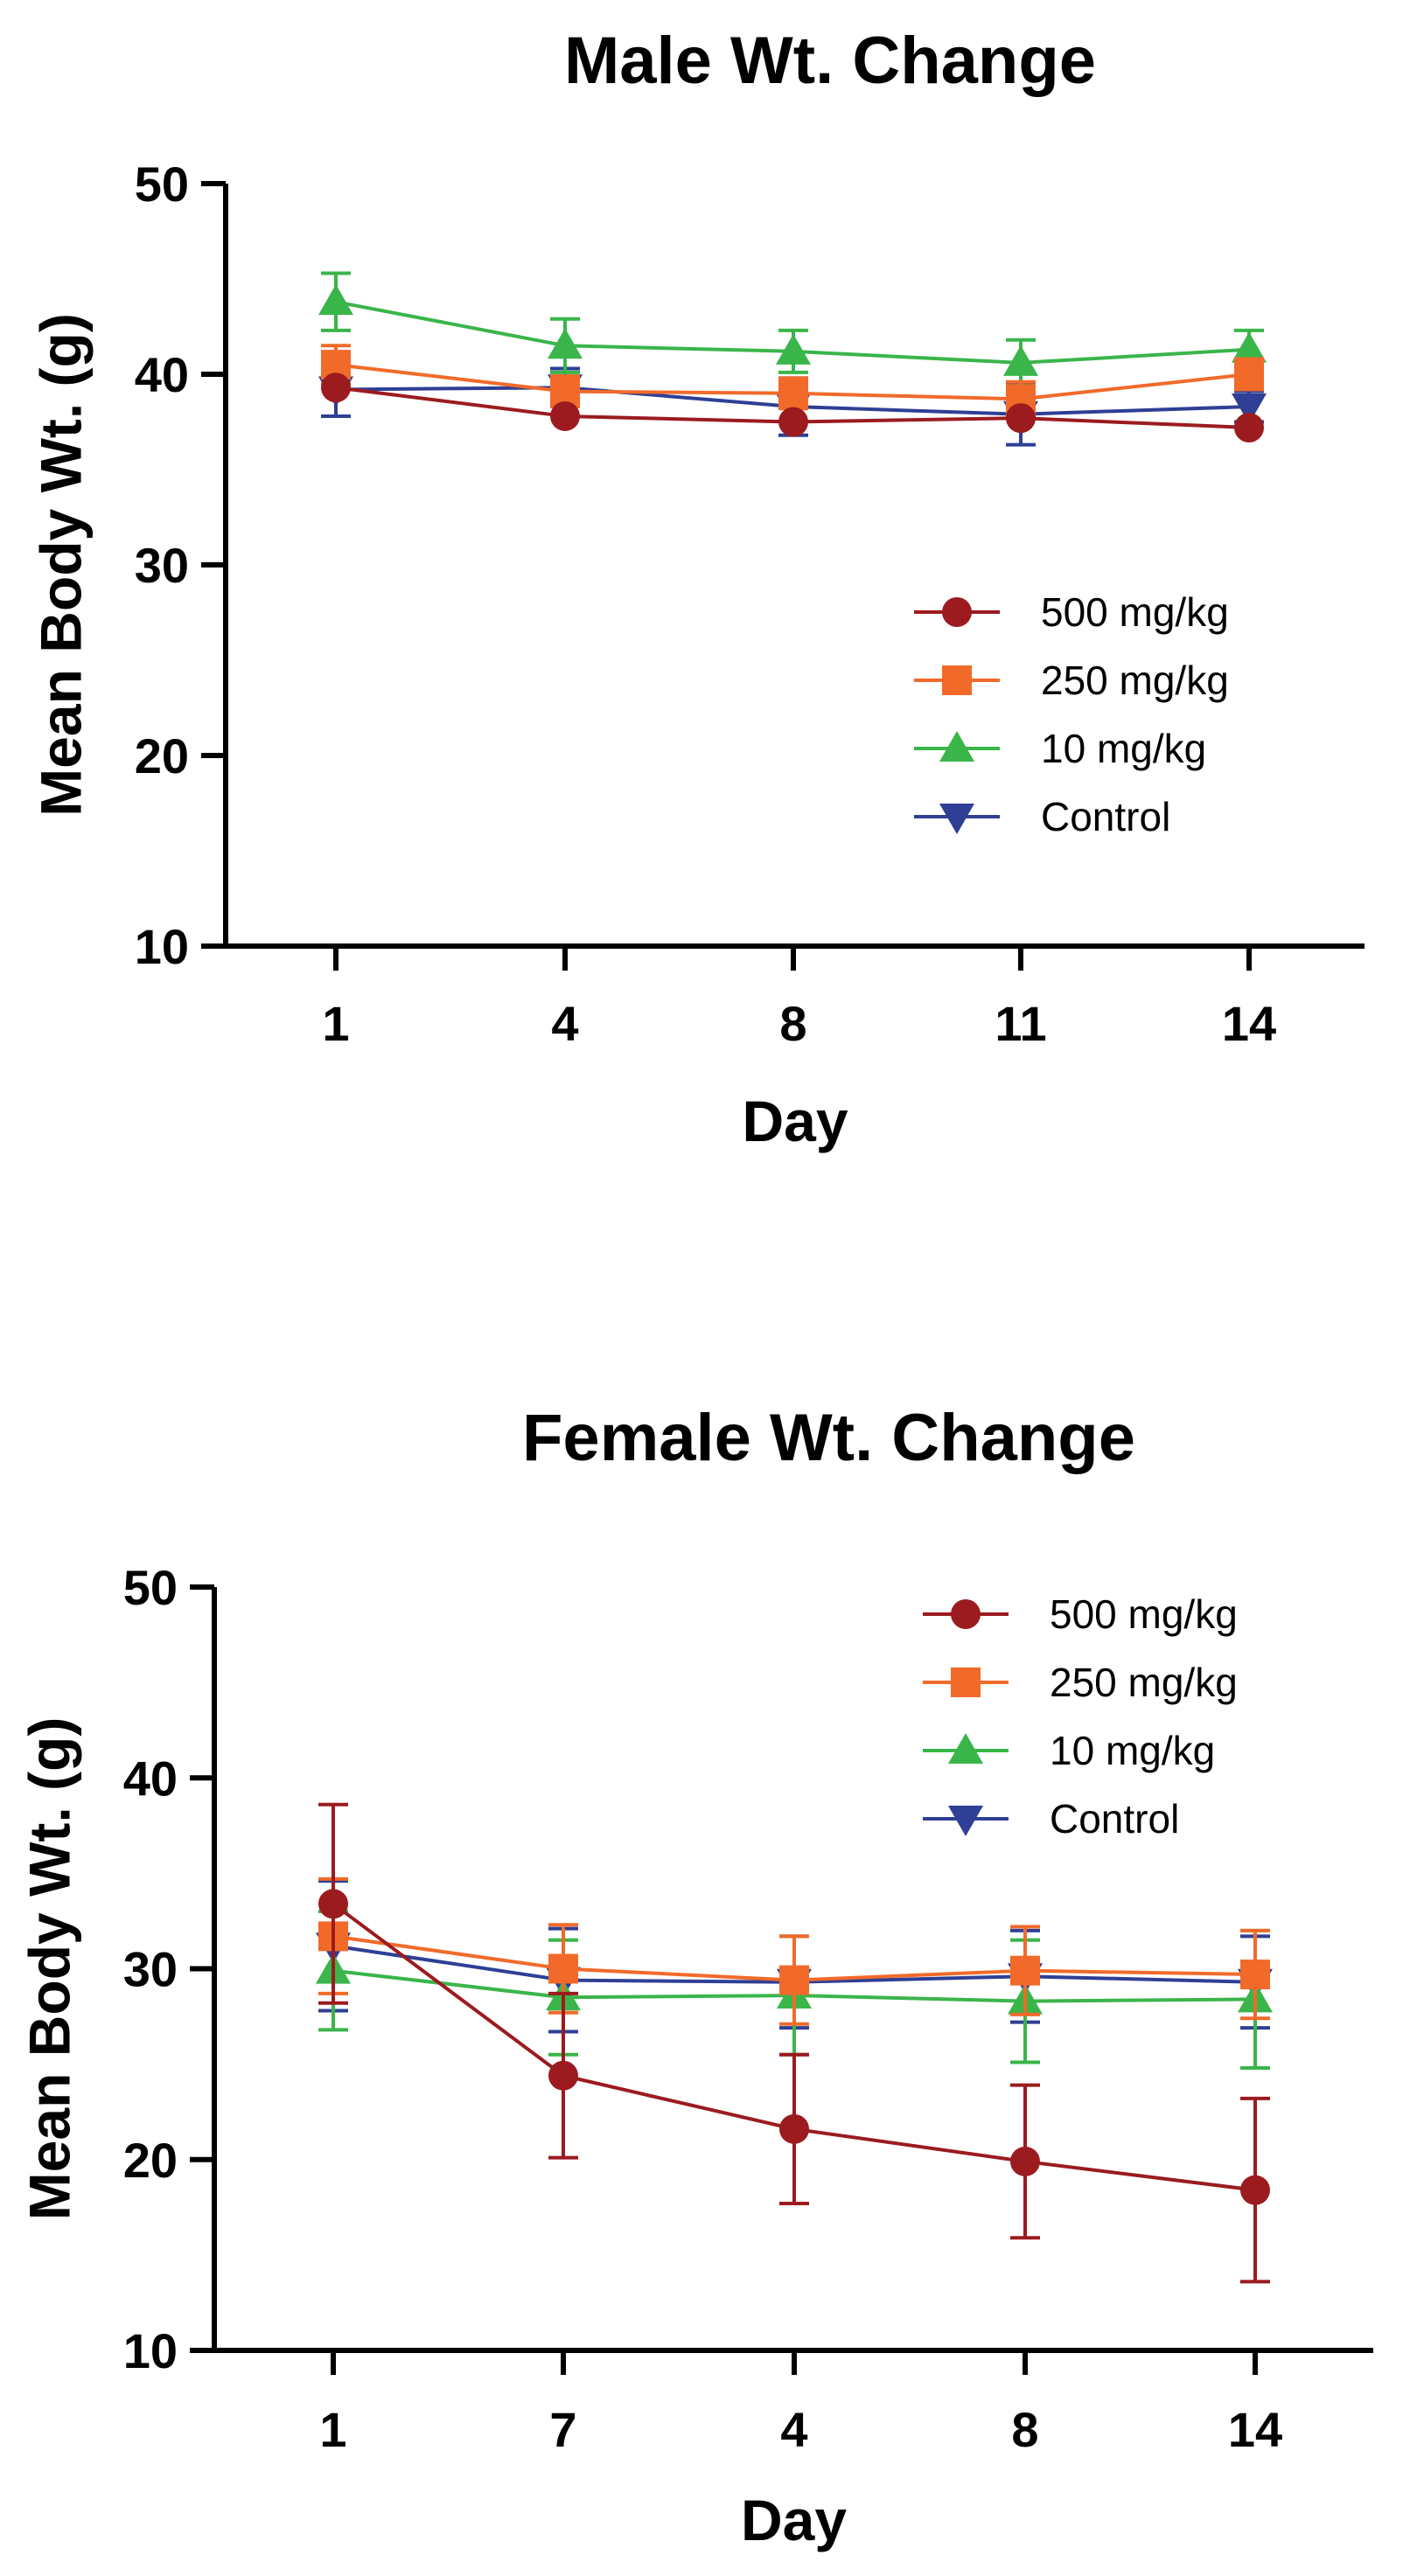 The width and height of the screenshot is (1403, 2576). What do you see at coordinates (162, 184) in the screenshot?
I see `male-y-tick-label-50: 50` at bounding box center [162, 184].